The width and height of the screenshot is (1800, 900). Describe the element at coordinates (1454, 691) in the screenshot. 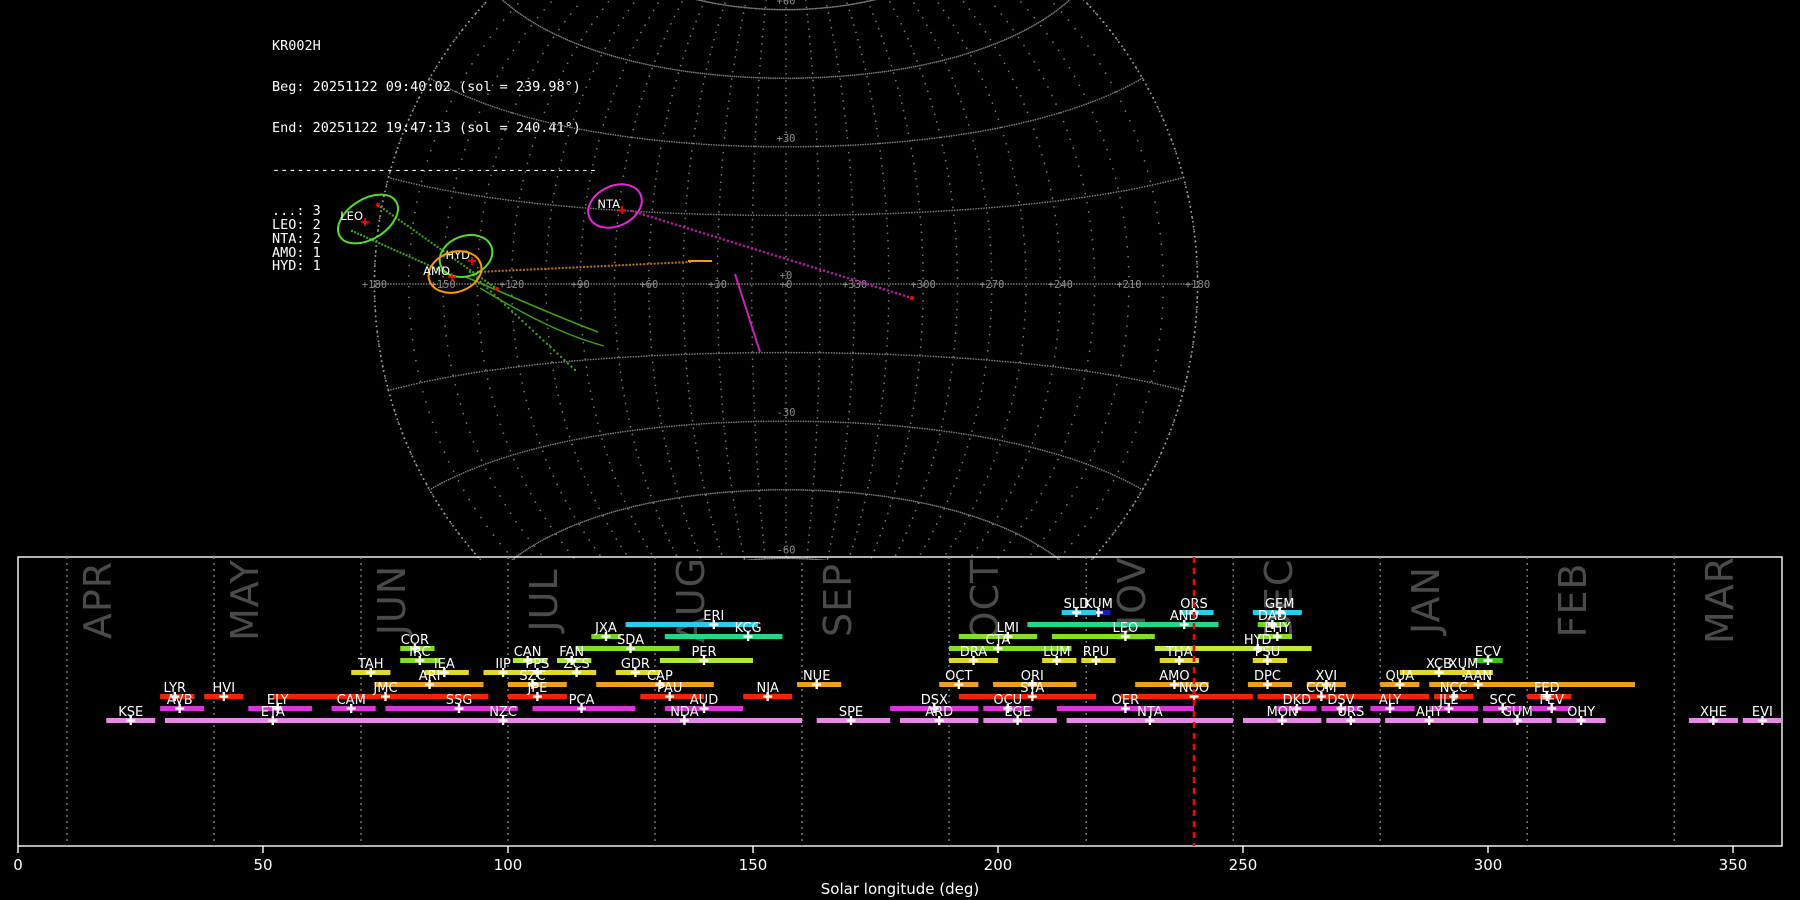

I see `shower-activity-bar: NCC` at that location.